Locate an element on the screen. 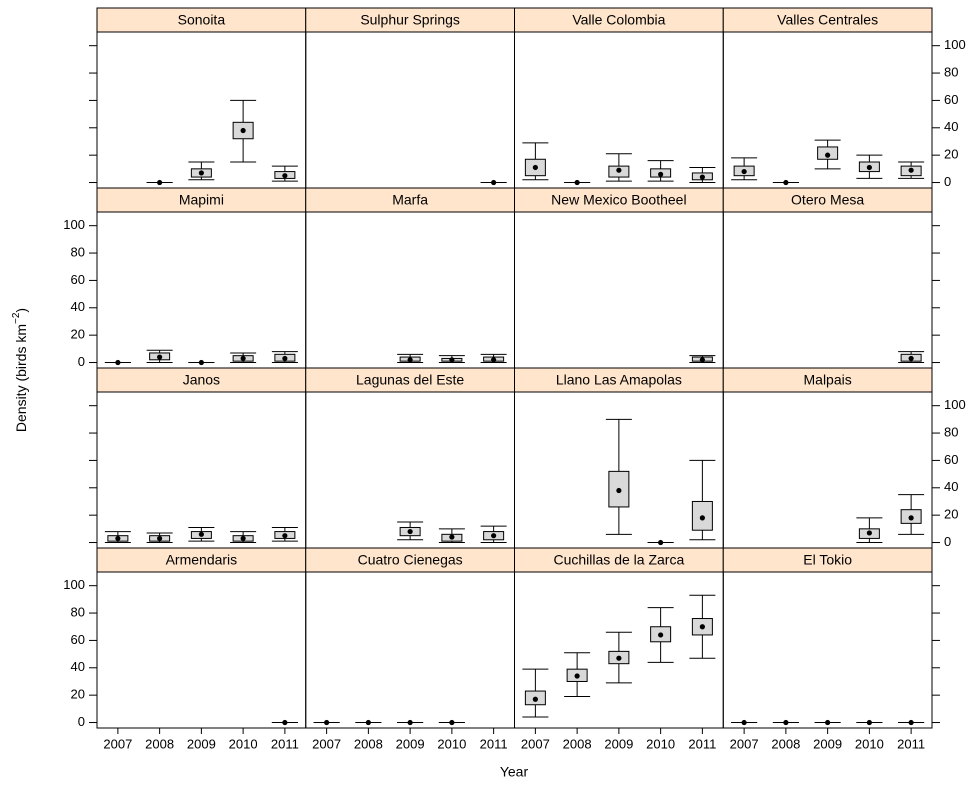 This screenshot has width=980, height=792. panel-title: Valle Colombia is located at coordinates (618, 20).